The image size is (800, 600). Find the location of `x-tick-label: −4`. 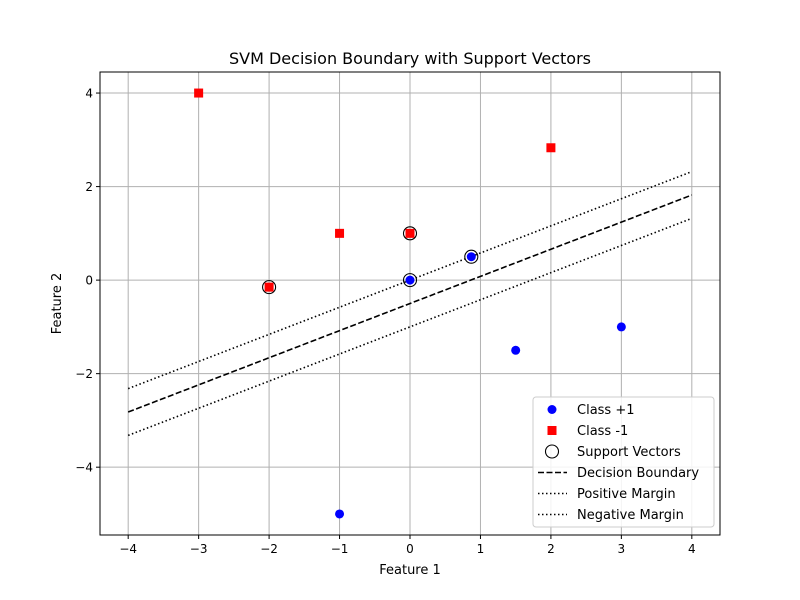

x-tick-label: −4 is located at coordinates (128, 549).